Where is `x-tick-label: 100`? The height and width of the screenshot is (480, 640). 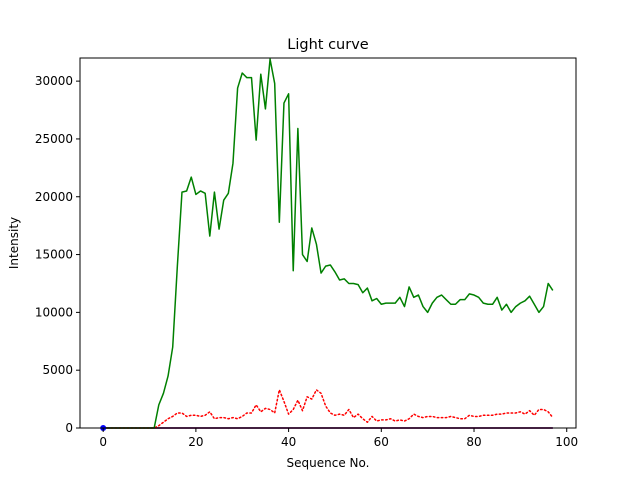
x-tick-label: 100 is located at coordinates (566, 442).